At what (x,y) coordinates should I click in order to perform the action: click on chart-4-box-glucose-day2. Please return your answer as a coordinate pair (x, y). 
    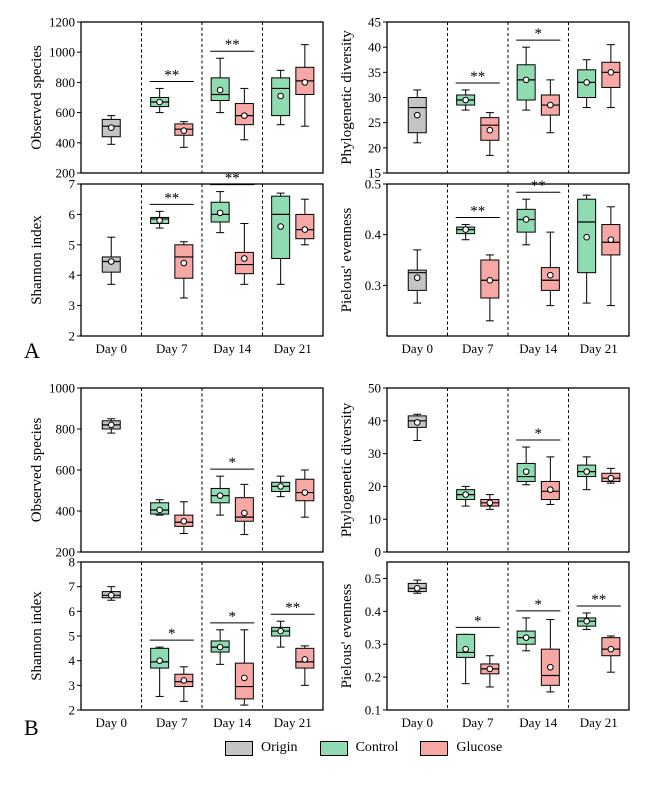
    Looking at the image, I should click on (550, 279).